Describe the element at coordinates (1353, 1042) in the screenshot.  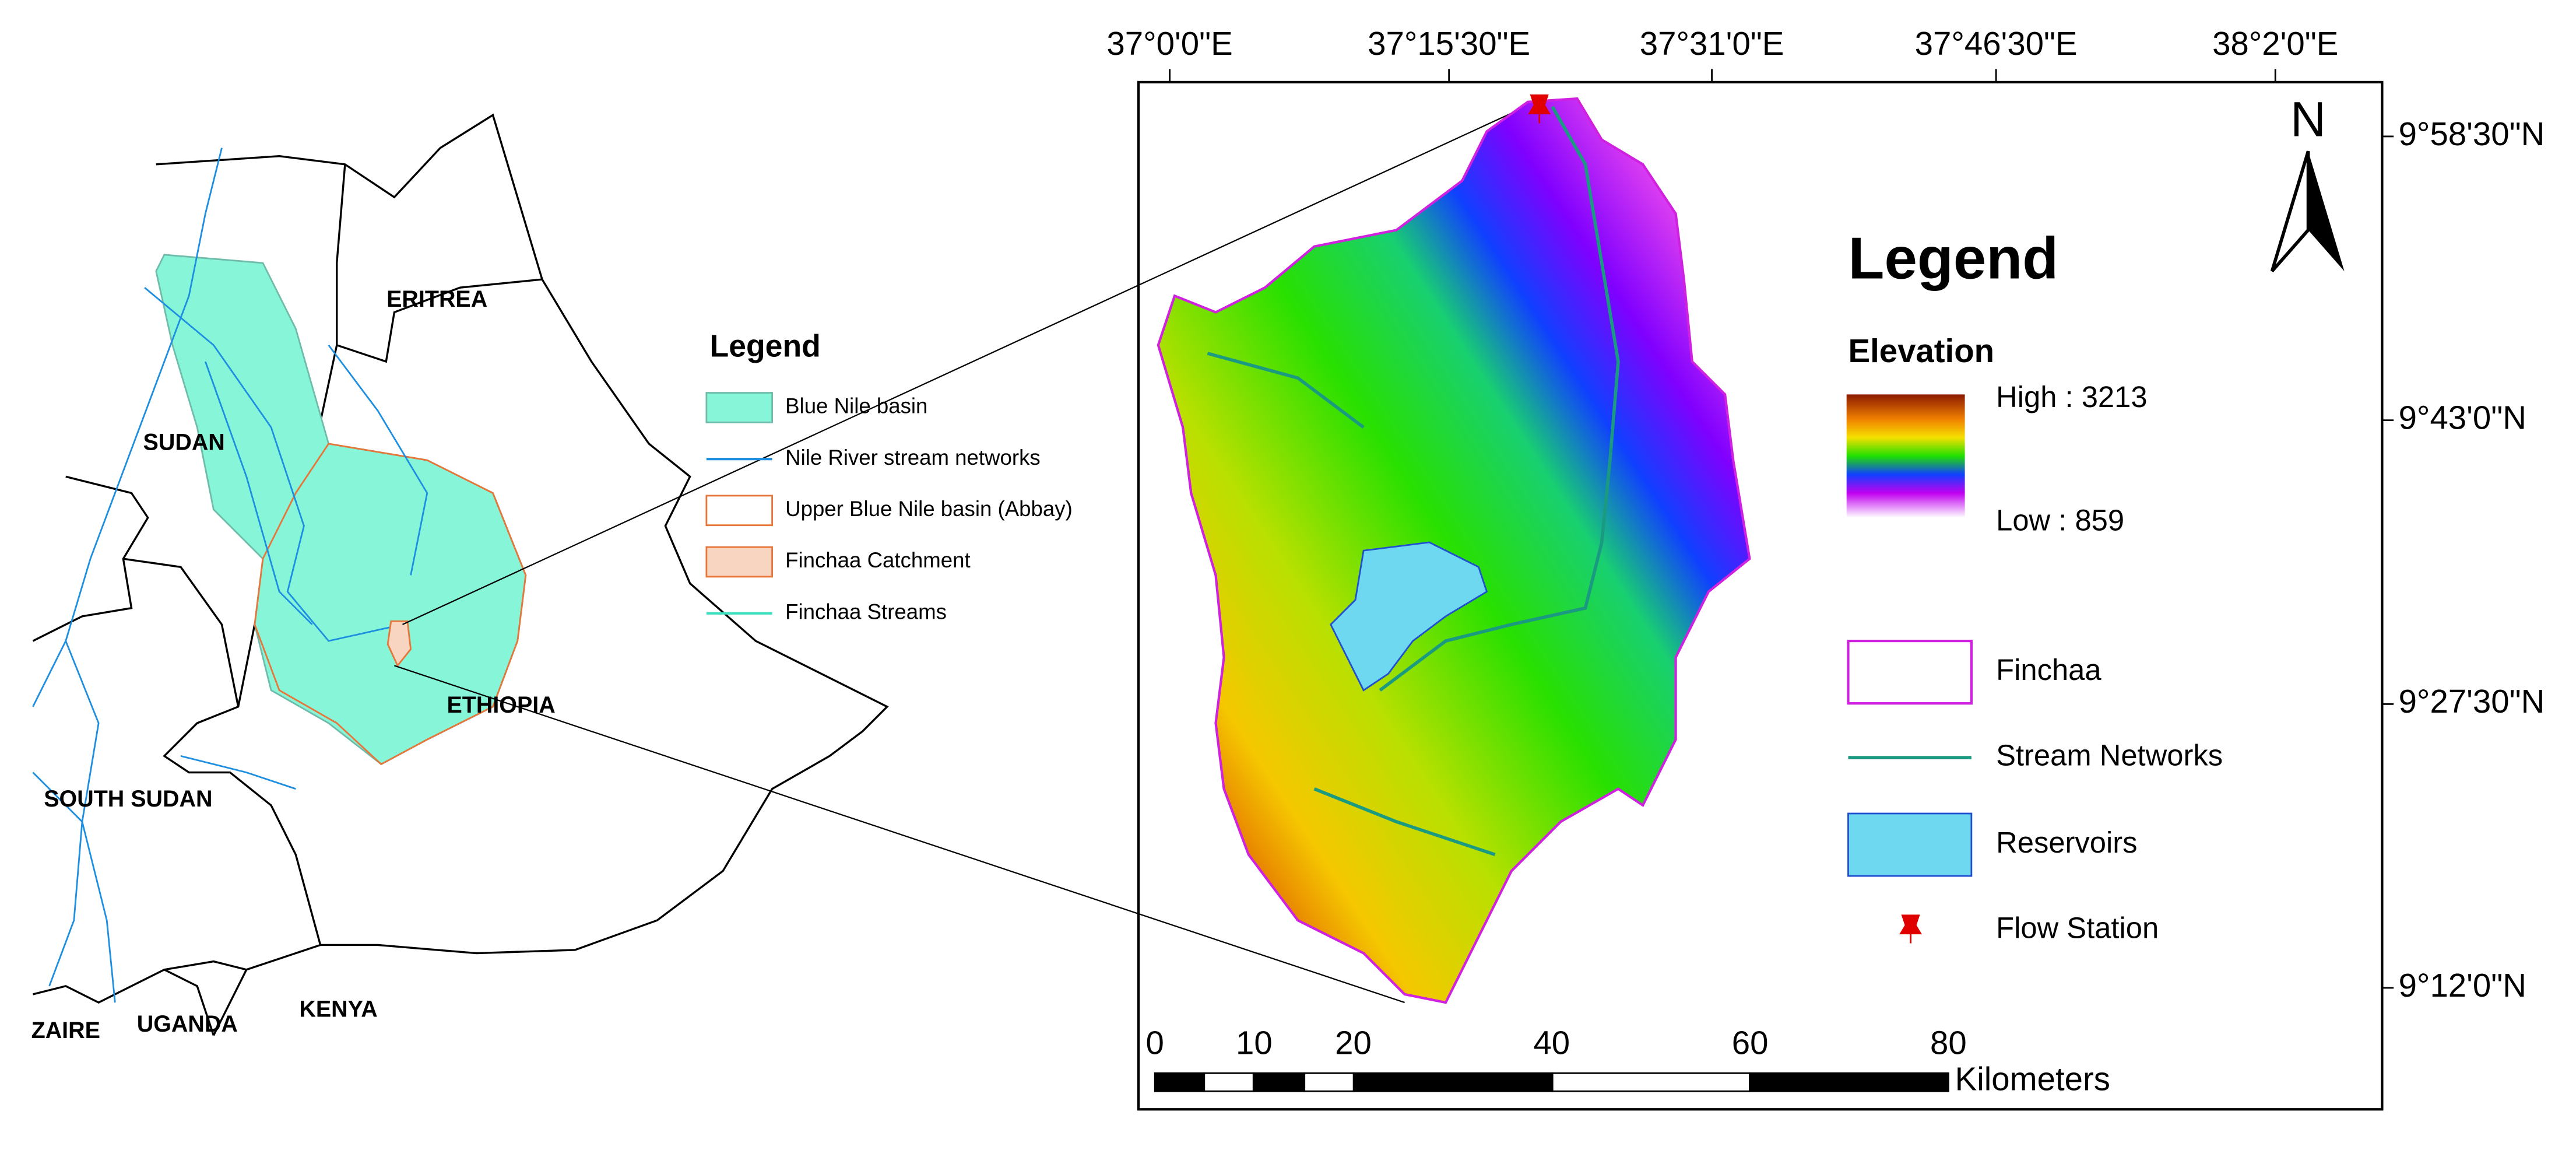
I see `scale-tick-label: 20` at that location.